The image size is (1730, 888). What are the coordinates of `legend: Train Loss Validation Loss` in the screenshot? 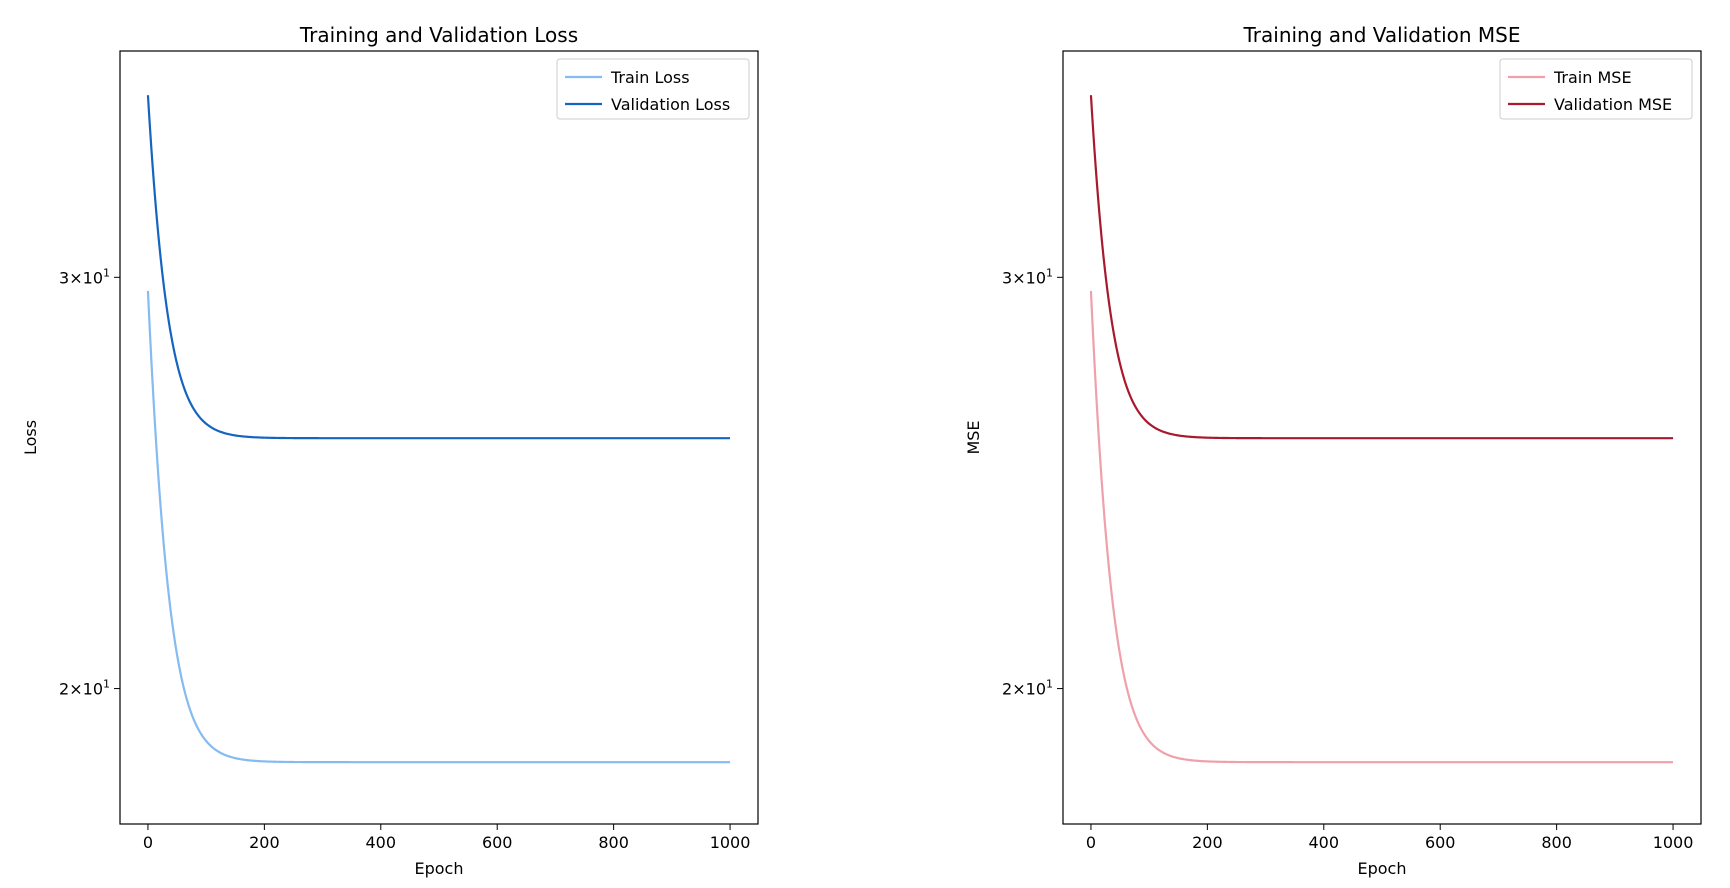 It's located at (653, 89).